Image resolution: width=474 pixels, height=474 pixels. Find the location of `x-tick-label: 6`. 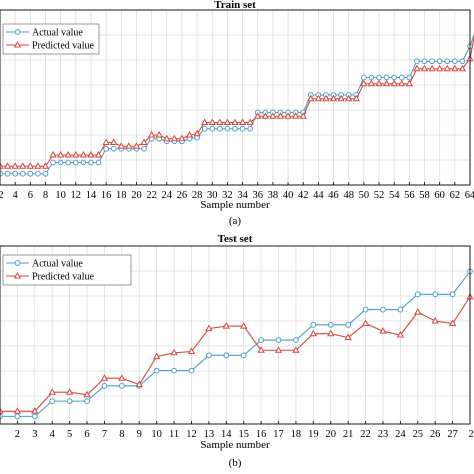

x-tick-label: 6 is located at coordinates (86, 434).